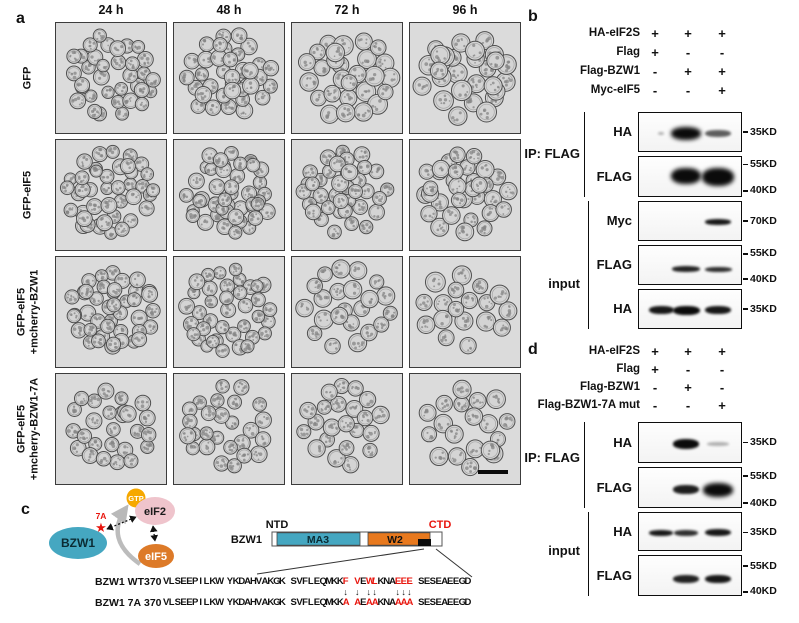  Describe the element at coordinates (763, 502) in the screenshot. I see `molecular-weight-label: 40KD` at that location.